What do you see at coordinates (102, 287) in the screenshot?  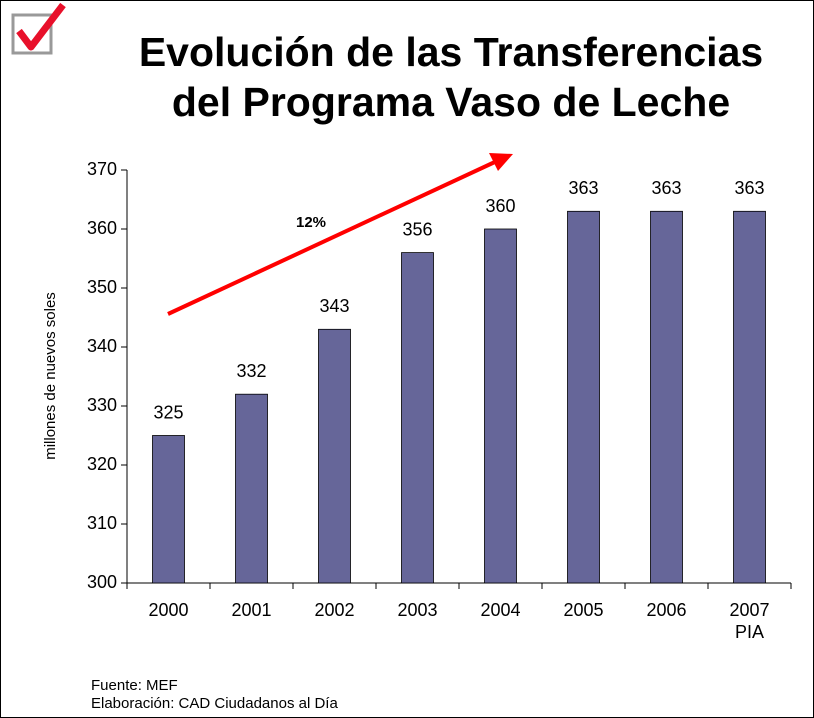 I see `y-tick-label: 350` at bounding box center [102, 287].